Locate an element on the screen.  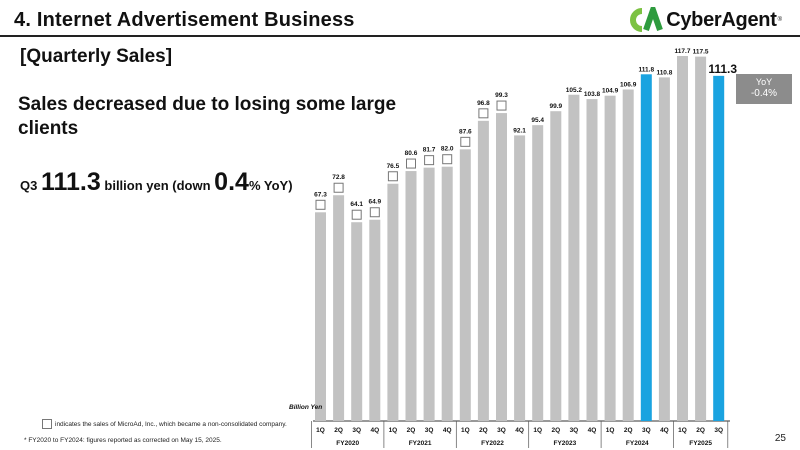
summary-middle: billion yen (down is located at coordinates (157, 185).